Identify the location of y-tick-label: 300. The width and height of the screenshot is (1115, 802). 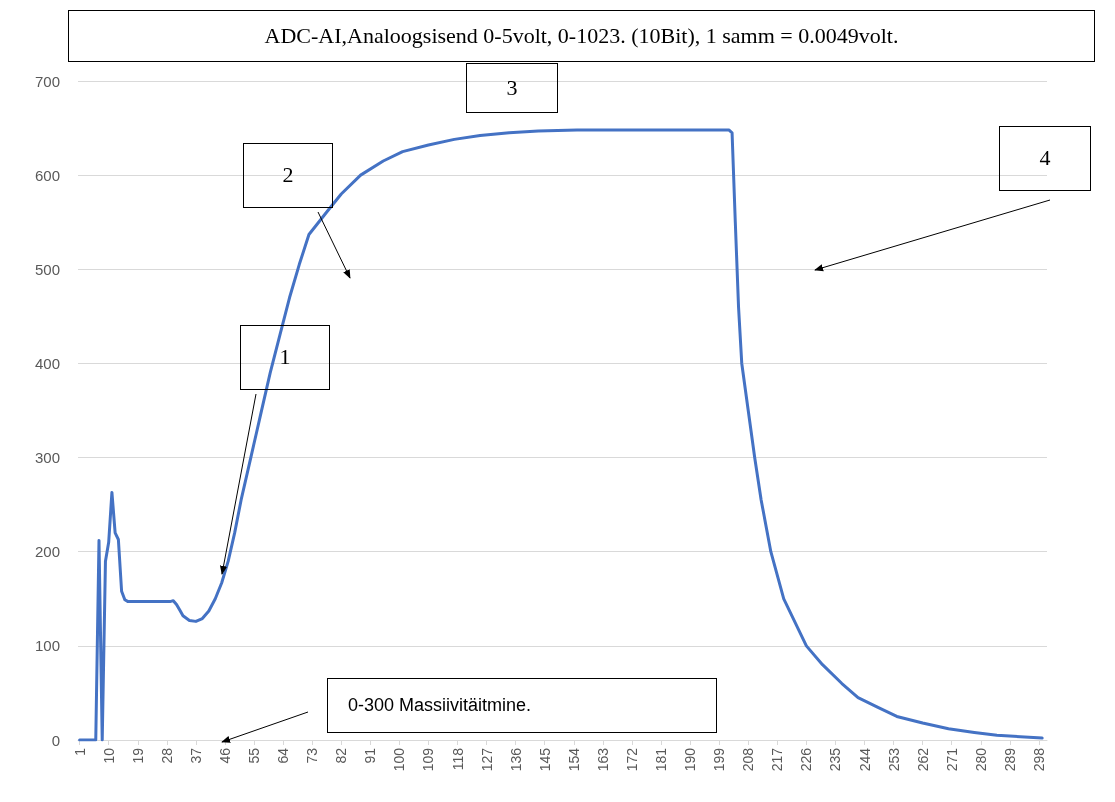
(47, 458).